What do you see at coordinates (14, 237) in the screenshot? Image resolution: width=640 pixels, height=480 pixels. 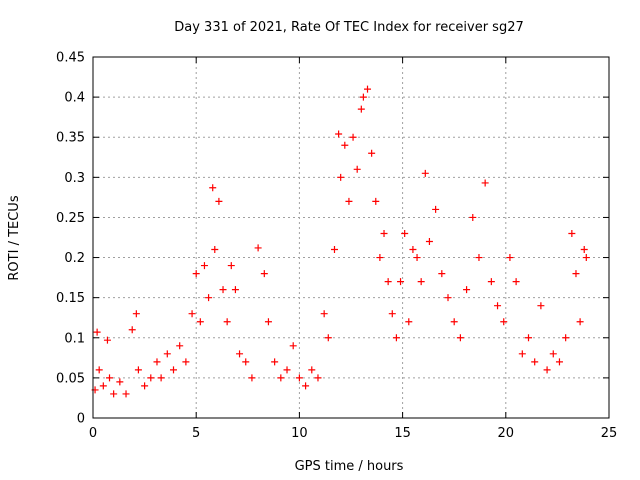 I see `y-axis-label: ROTI / TECUs` at bounding box center [14, 237].